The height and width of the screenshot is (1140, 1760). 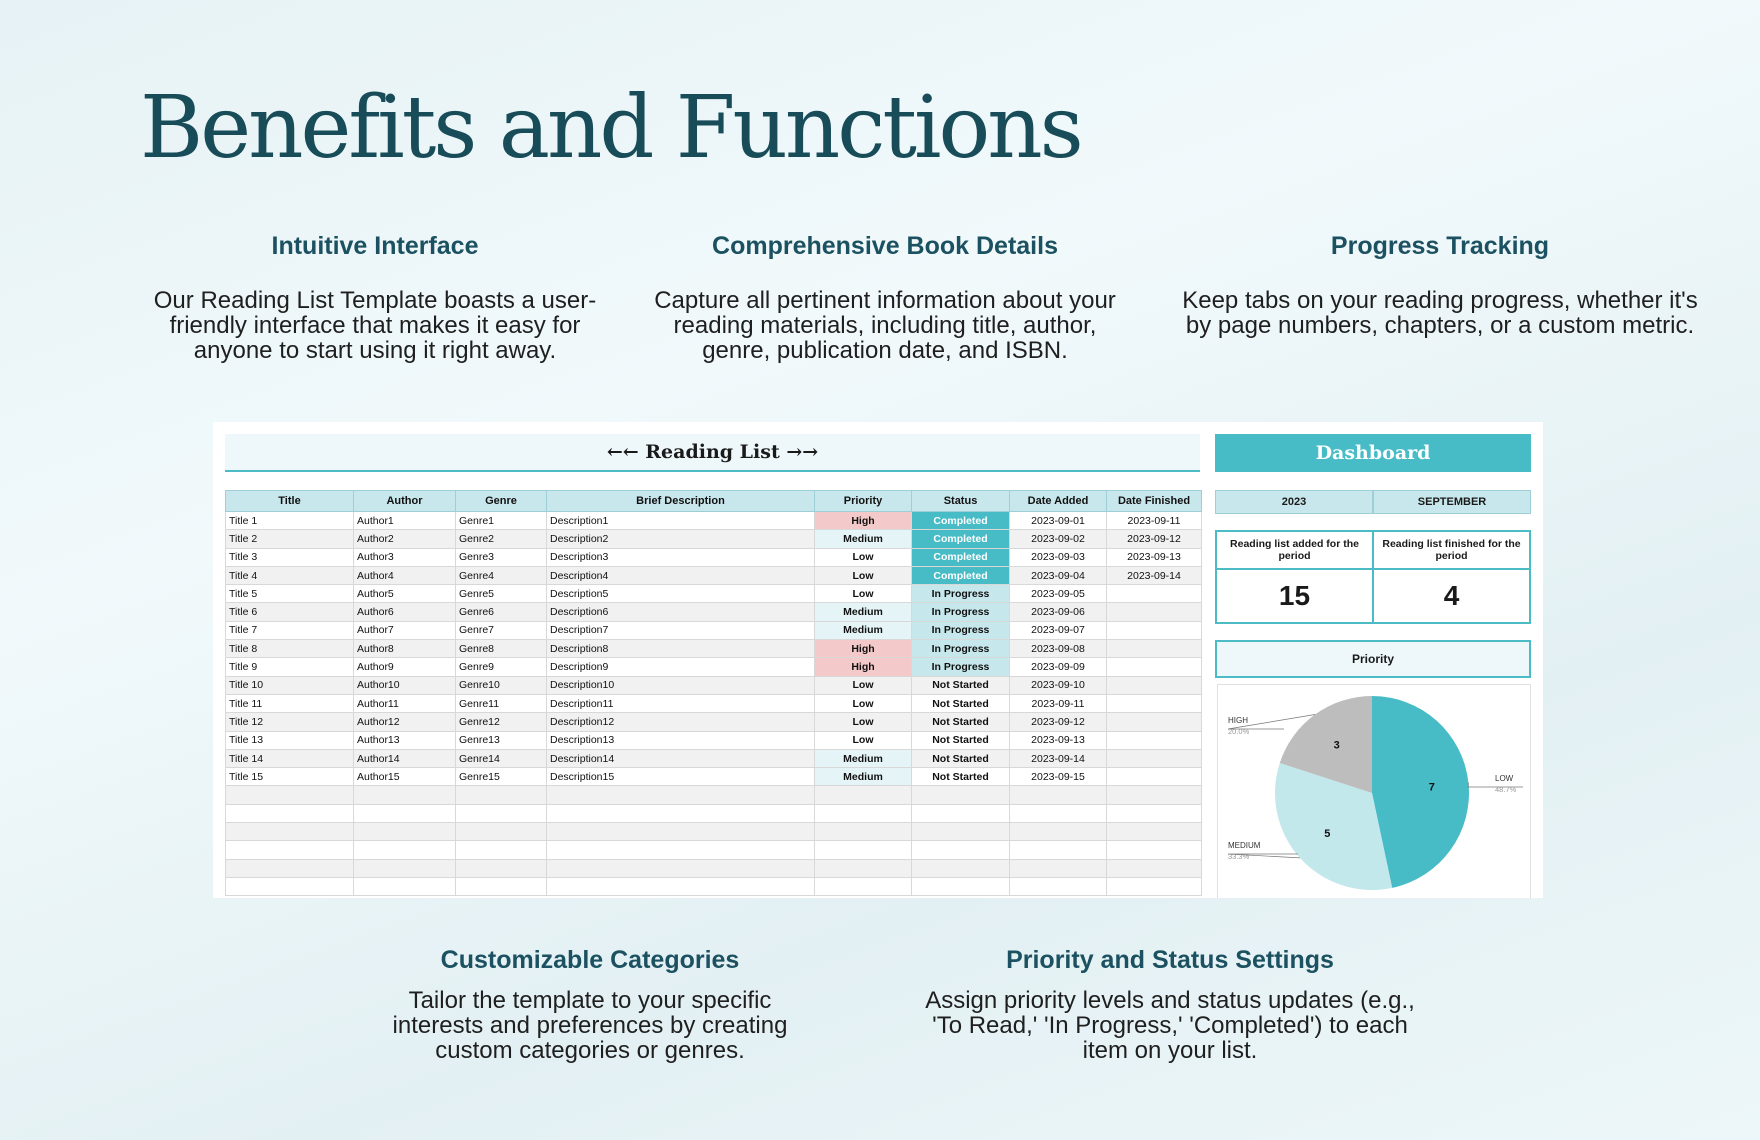 I want to click on column-header: Date Added, so click(x=1058, y=501).